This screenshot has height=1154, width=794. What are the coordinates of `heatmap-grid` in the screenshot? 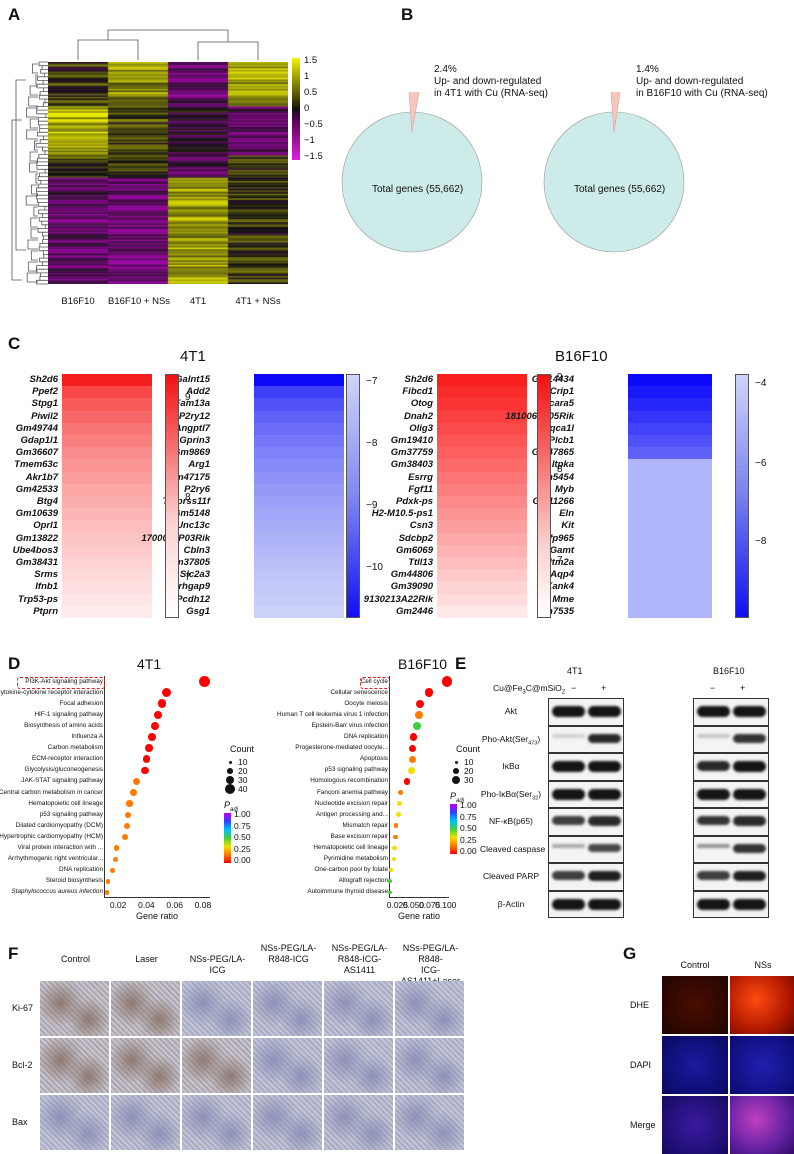 It's located at (168, 173).